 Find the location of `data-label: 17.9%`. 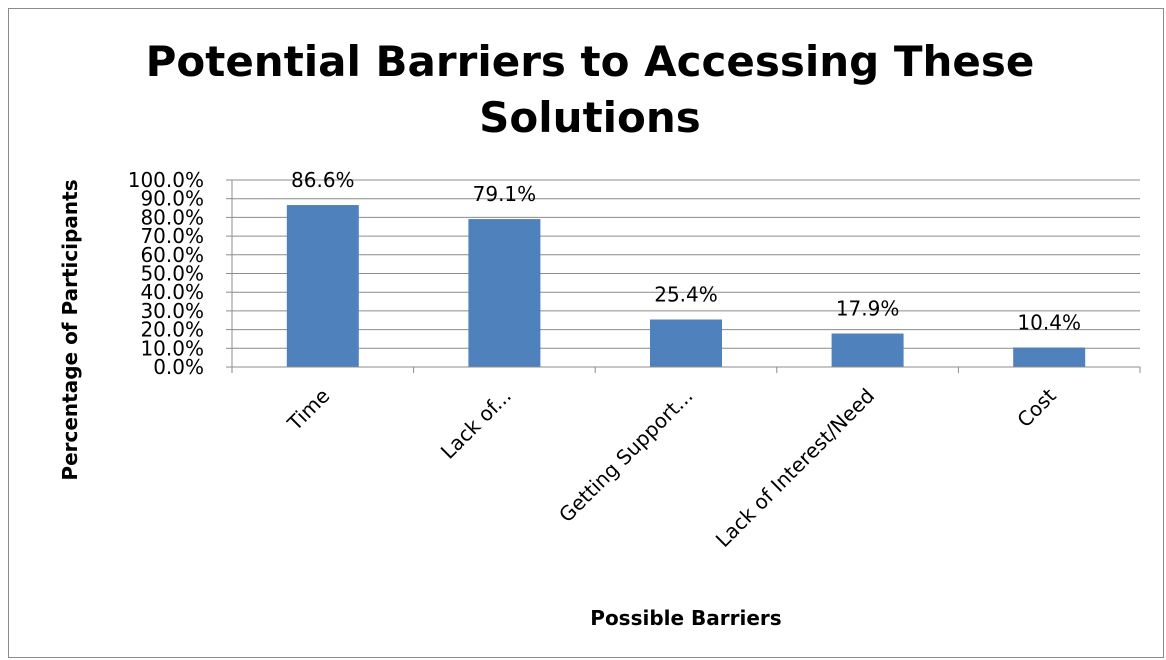

data-label: 17.9% is located at coordinates (868, 309).